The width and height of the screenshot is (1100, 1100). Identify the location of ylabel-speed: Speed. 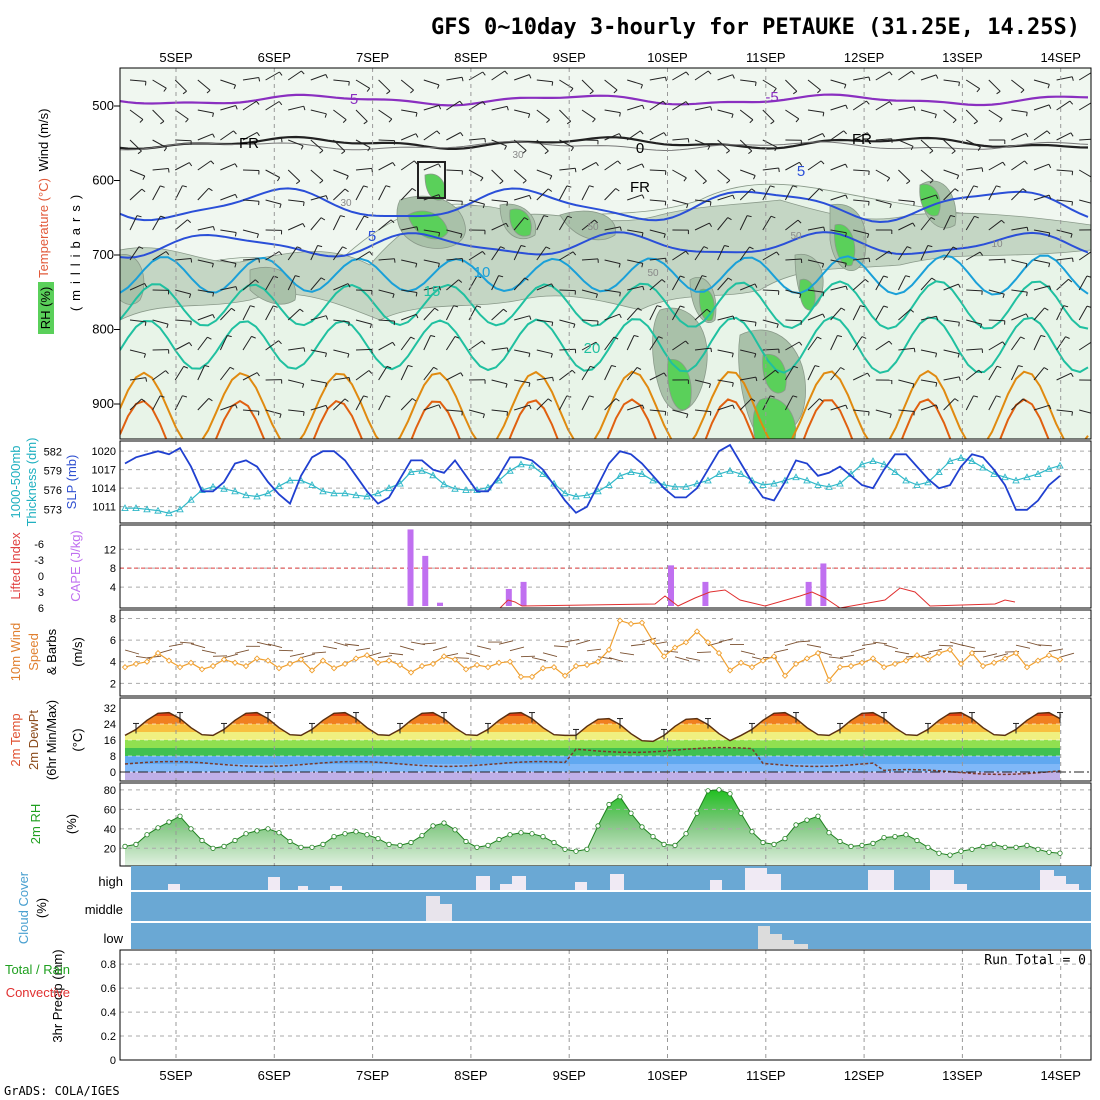
(33, 652).